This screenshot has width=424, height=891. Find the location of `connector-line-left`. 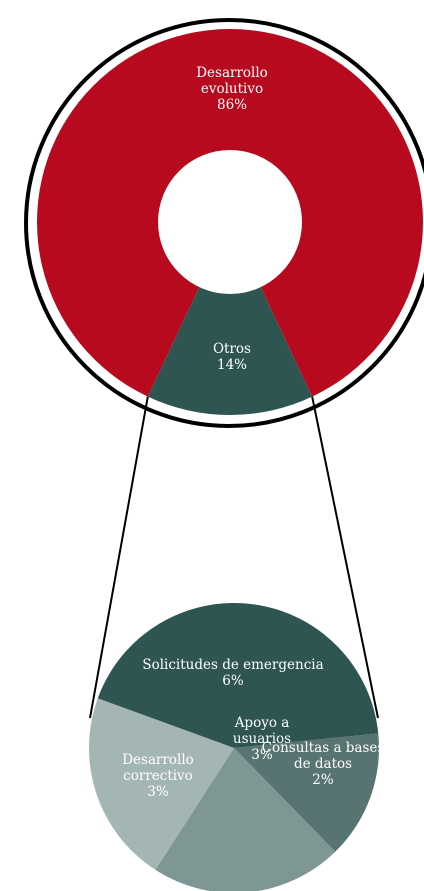

connector-line-left is located at coordinates (119, 557).